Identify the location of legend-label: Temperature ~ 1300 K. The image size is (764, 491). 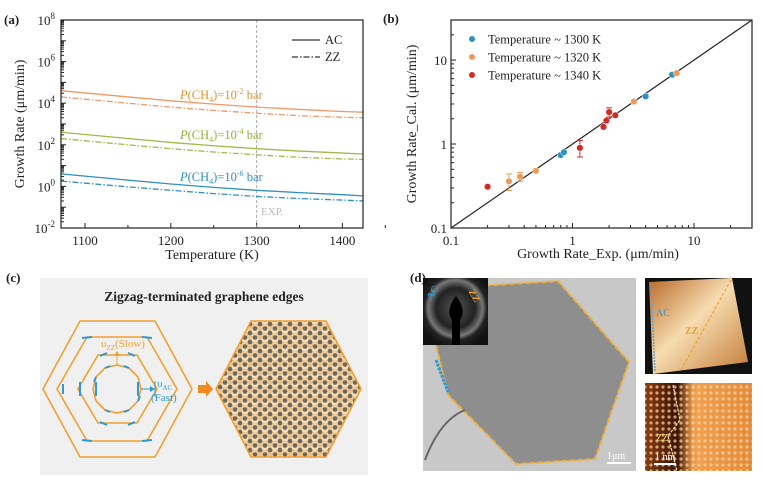
(544, 40).